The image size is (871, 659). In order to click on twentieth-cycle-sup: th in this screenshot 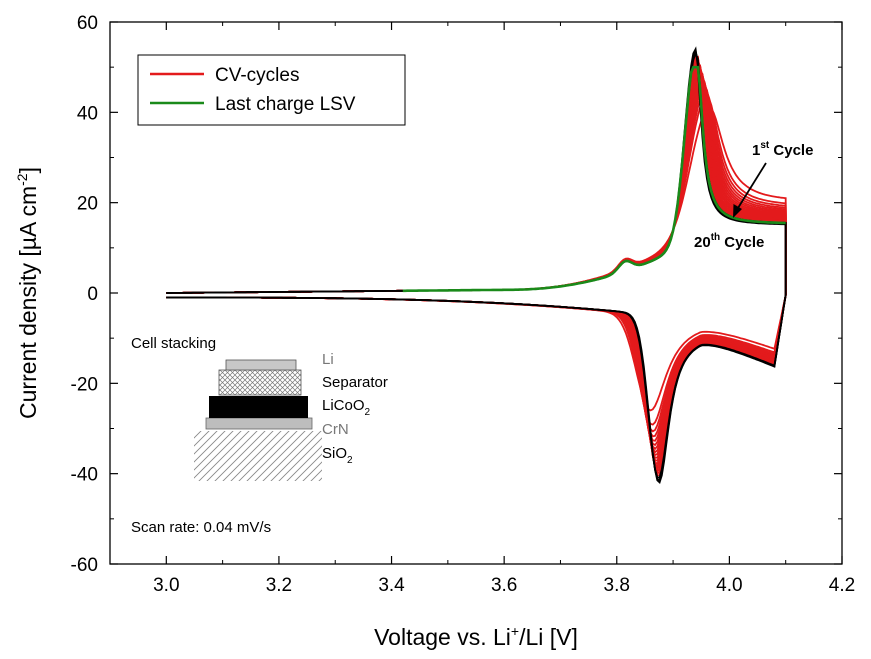, I will do `click(715, 237)`.